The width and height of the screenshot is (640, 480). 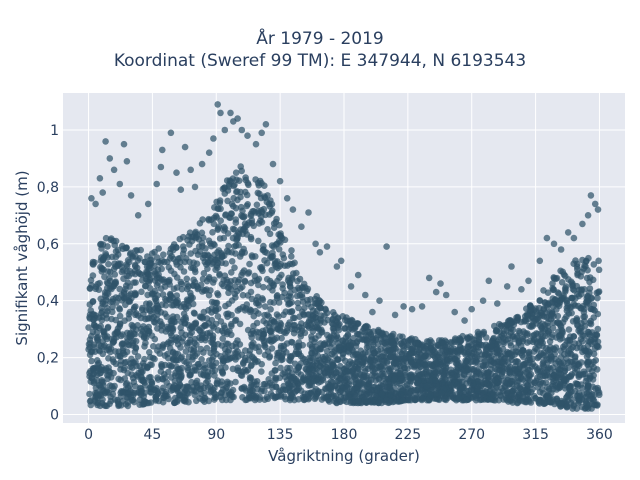 I want to click on y-tick-label: 1, so click(x=54, y=131).